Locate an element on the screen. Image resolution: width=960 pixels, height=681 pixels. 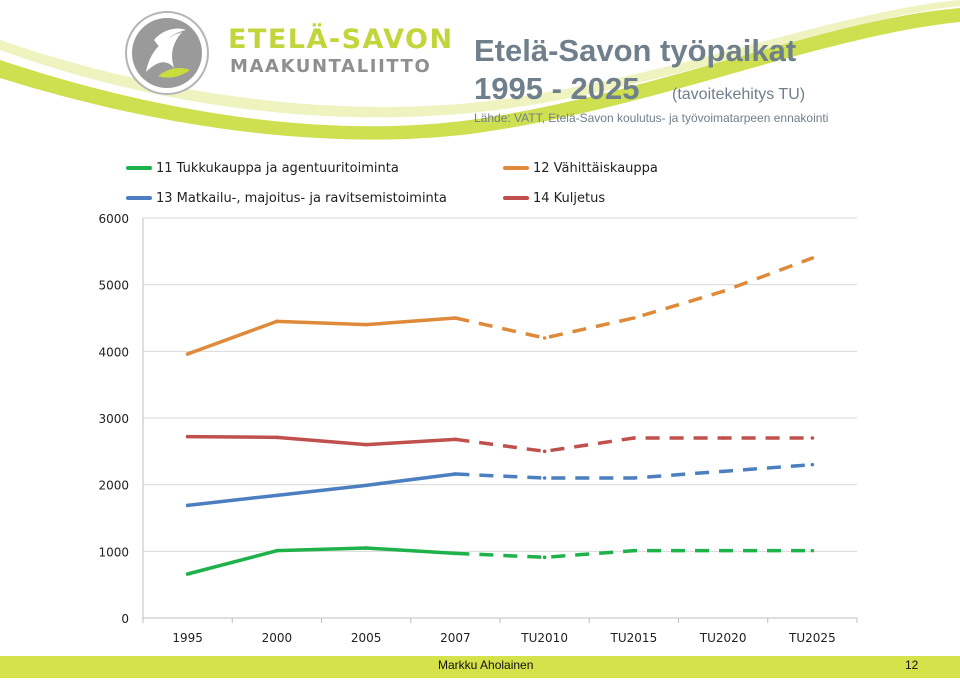
legend-item-tukkukauppa: 11 Tukkukauppa ja agentuuritoiminta is located at coordinates (262, 168).